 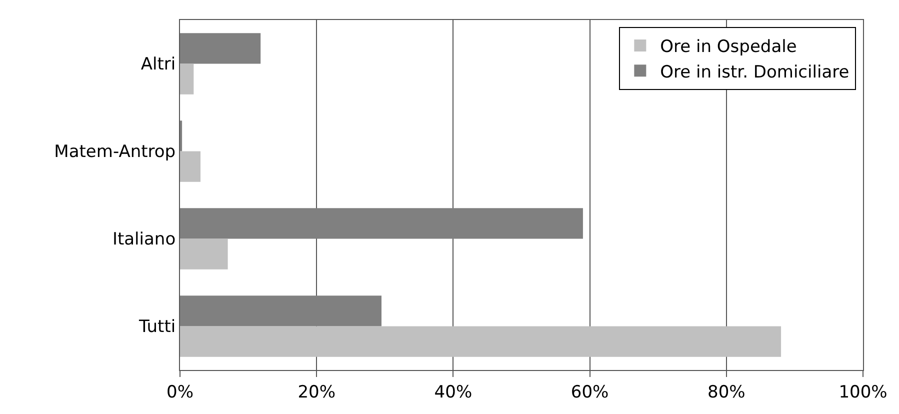 I want to click on legend-label: Ore in istr. Domiciliare, so click(x=755, y=72).